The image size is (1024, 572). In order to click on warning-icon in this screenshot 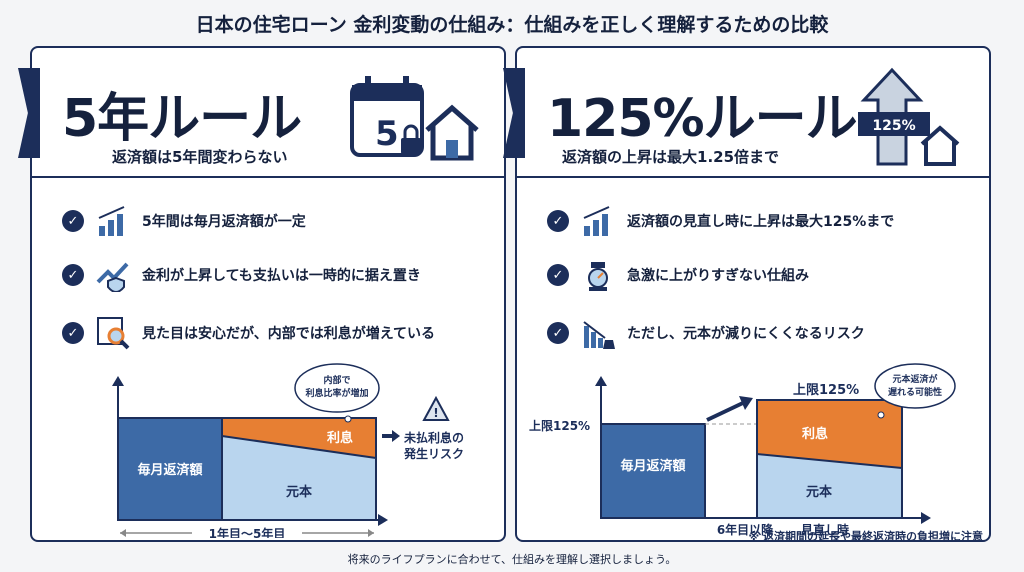, I will do `click(436, 408)`.